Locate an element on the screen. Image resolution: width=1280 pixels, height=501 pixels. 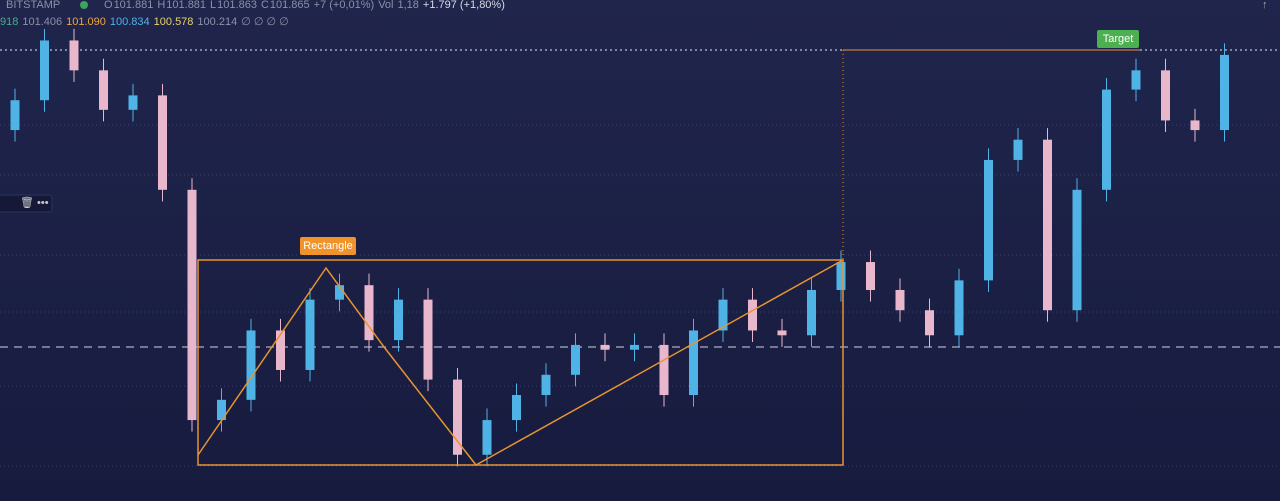
indicator-value: ∅ ∅ ∅ ∅ is located at coordinates (265, 22).